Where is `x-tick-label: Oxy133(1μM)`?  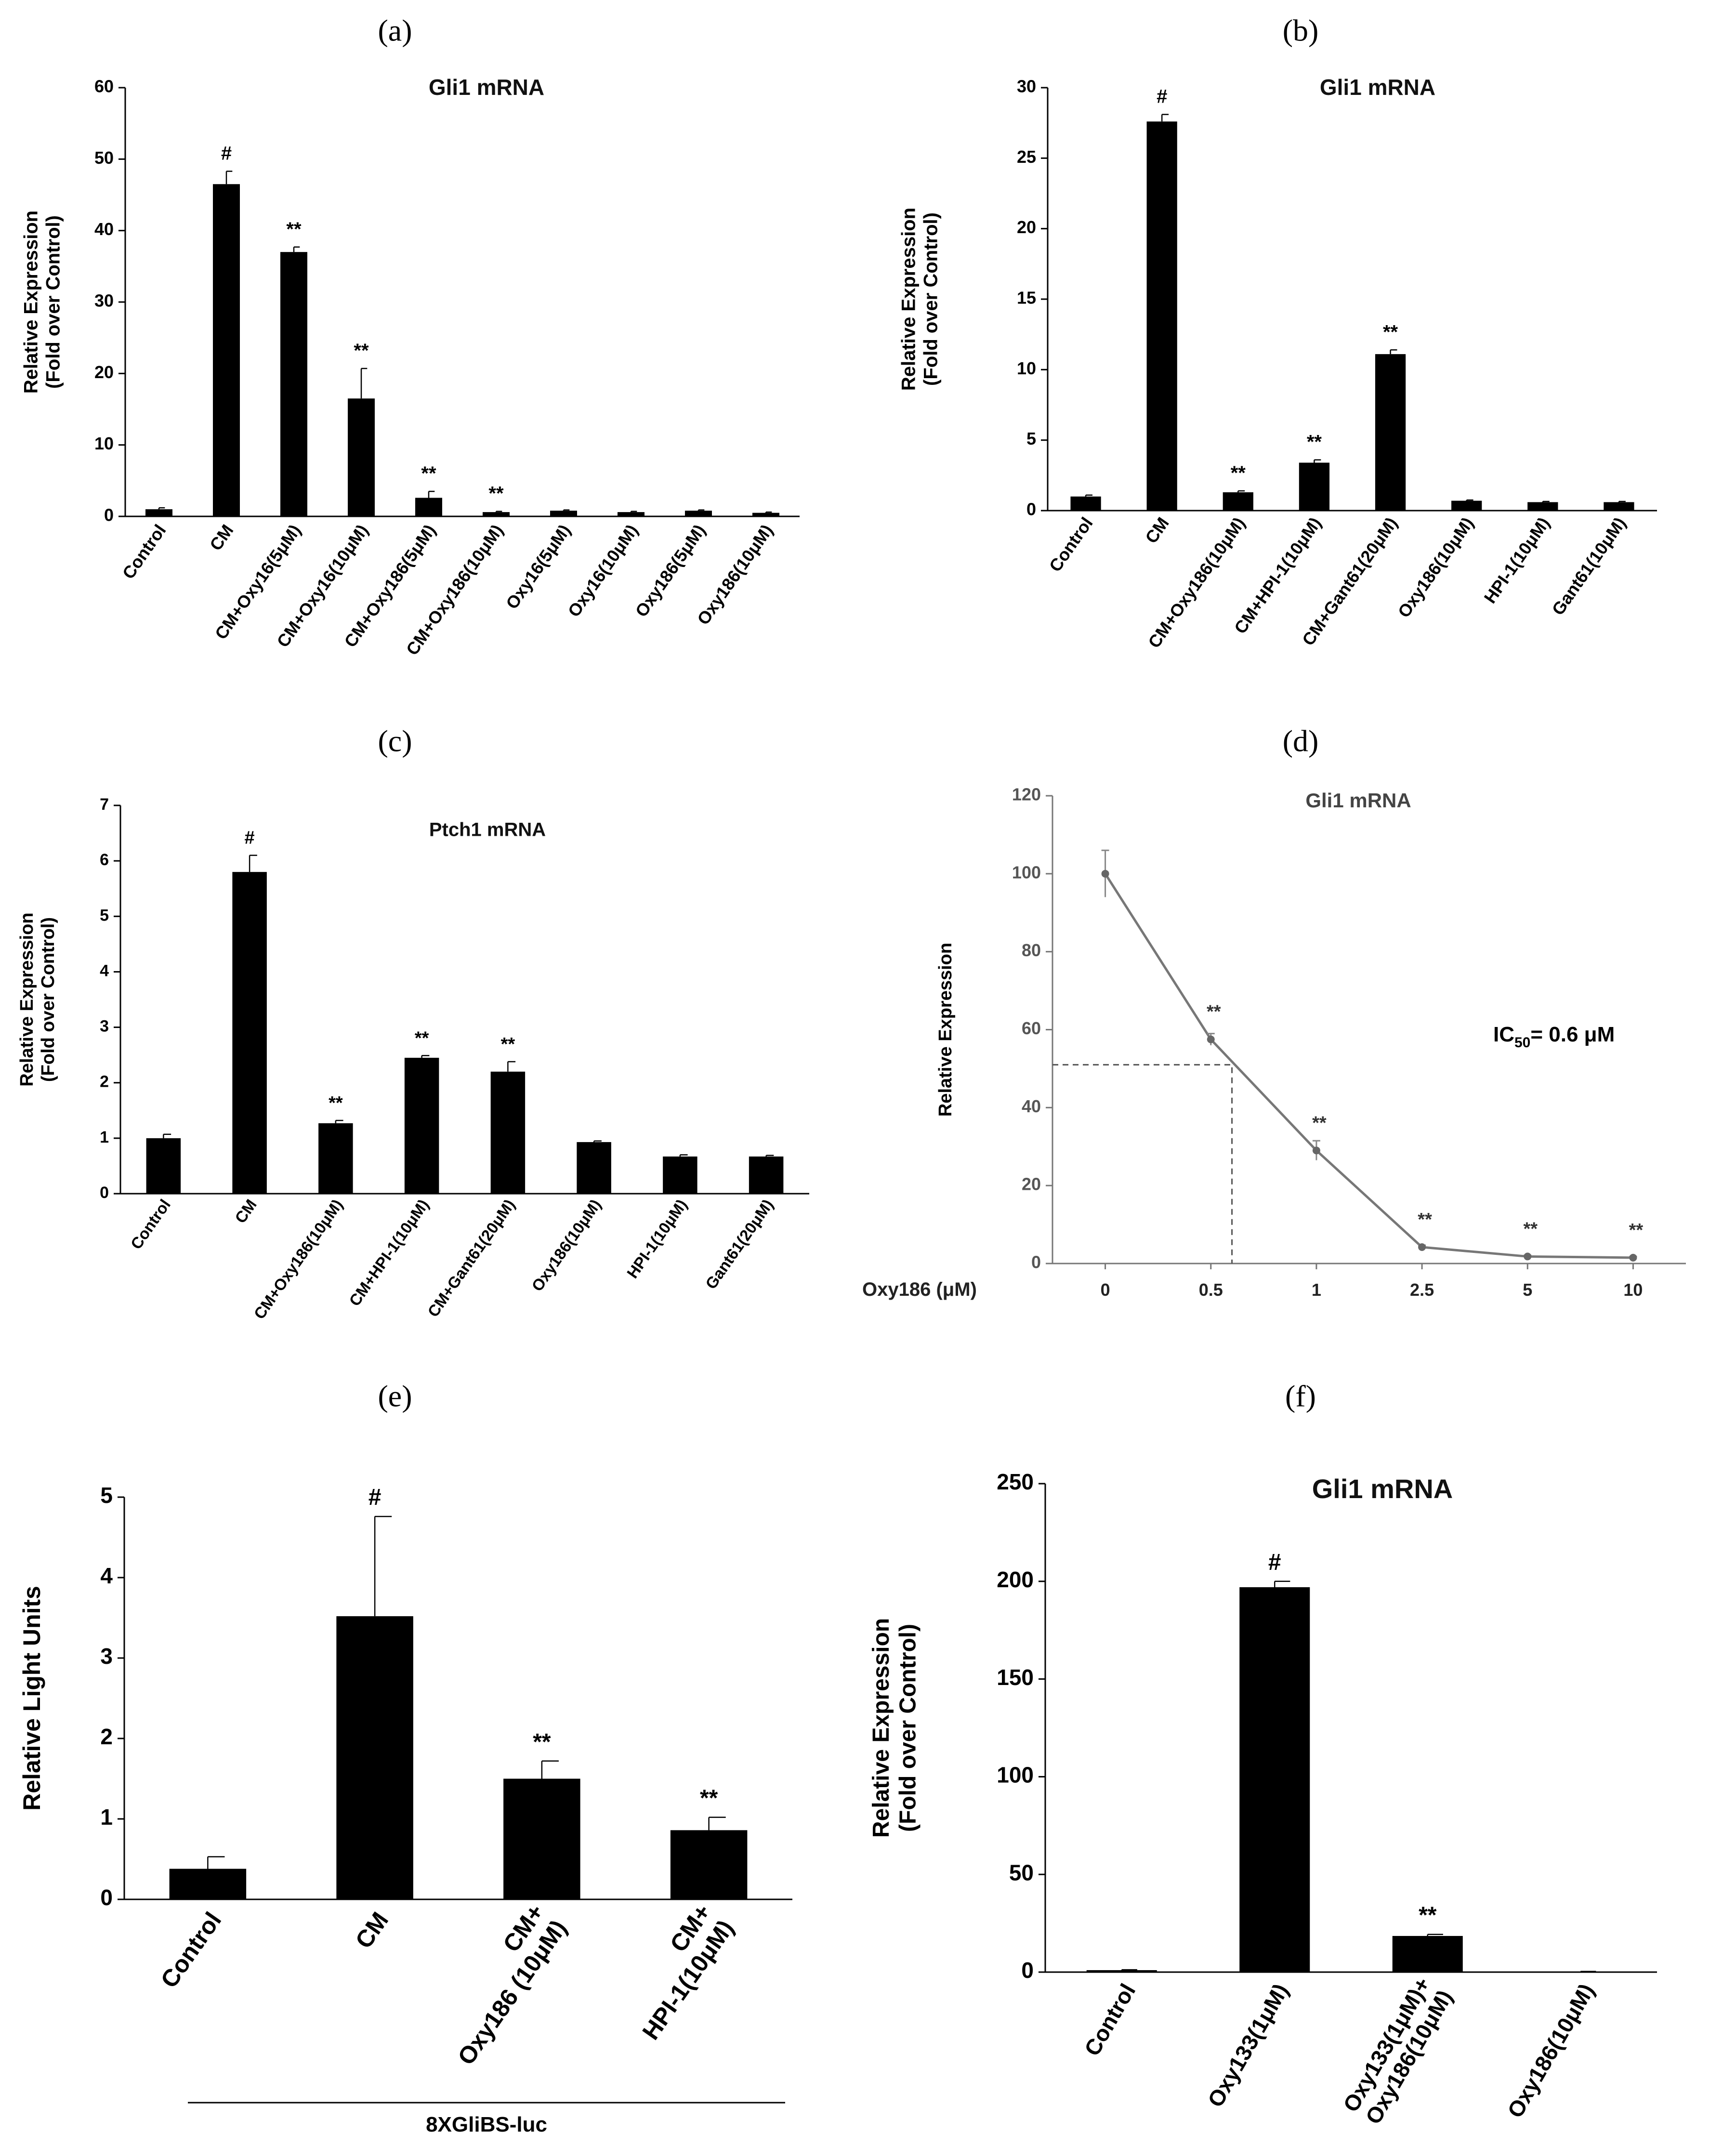 x-tick-label: Oxy133(1μM) is located at coordinates (1248, 2045).